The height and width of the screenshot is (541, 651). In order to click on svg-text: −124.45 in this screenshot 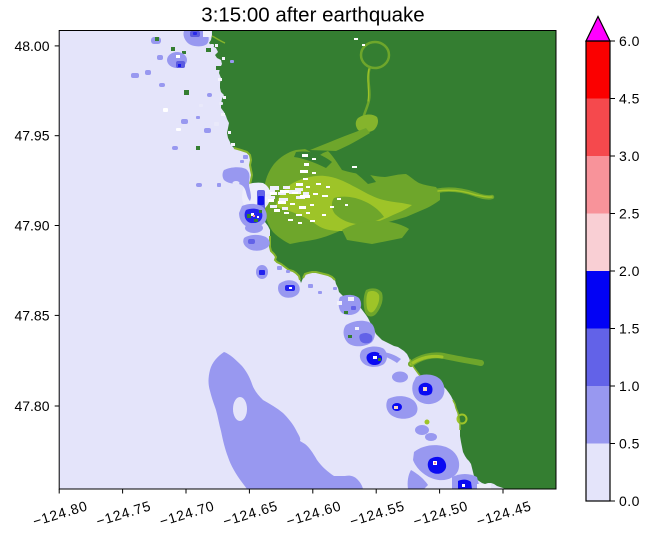, I will do `click(504, 513)`.